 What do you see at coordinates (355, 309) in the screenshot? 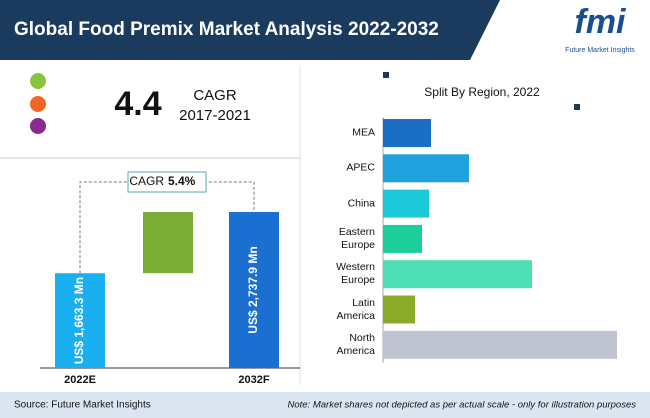
I see `category-label: Latin America` at bounding box center [355, 309].